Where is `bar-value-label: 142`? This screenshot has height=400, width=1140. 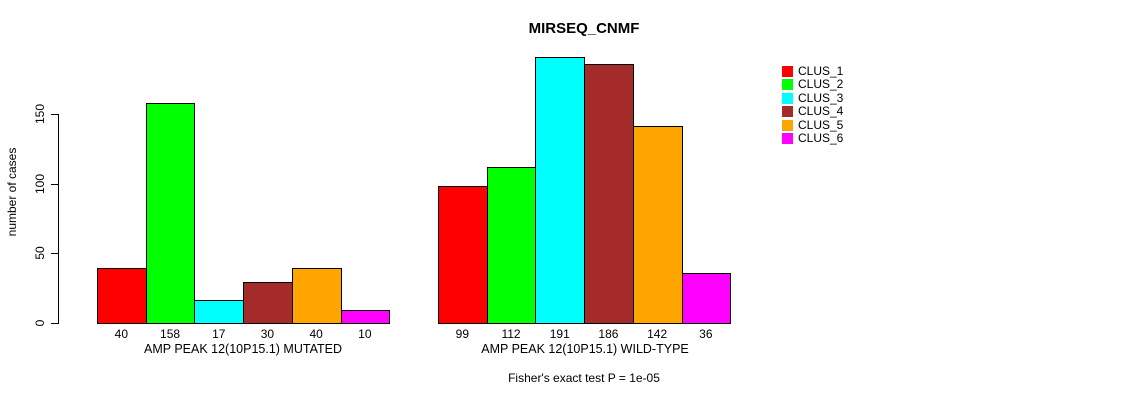 bar-value-label: 142 is located at coordinates (657, 334).